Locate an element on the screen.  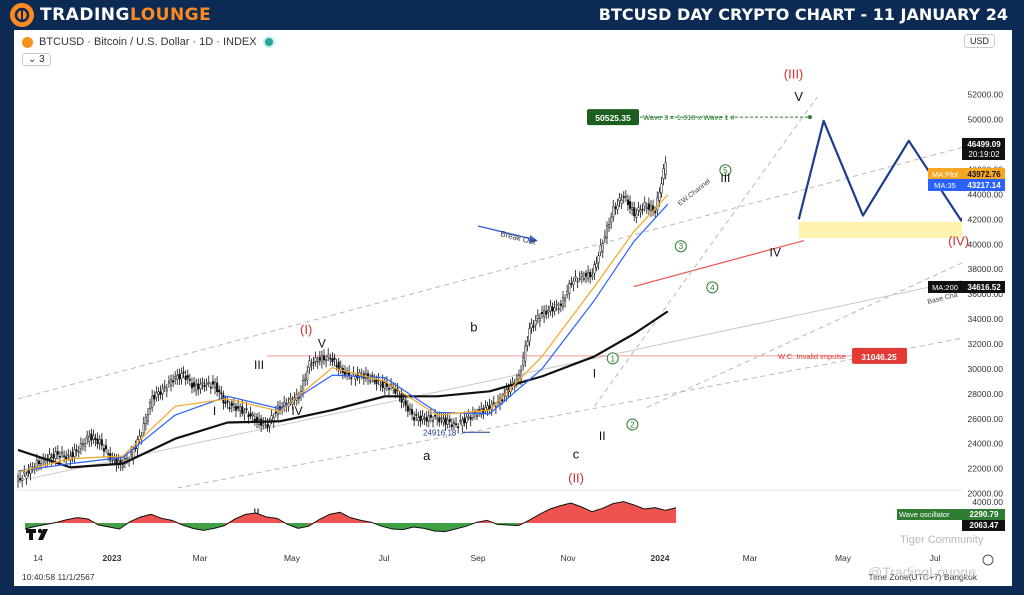
ma-plot-tag is located at coordinates (945, 174).